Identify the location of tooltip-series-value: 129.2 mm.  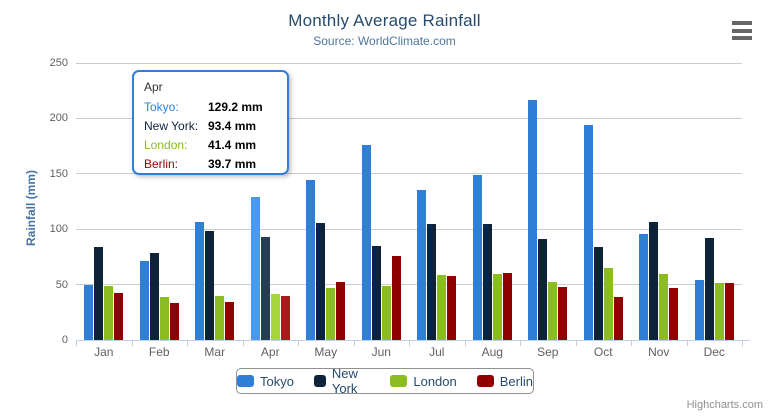
(235, 107).